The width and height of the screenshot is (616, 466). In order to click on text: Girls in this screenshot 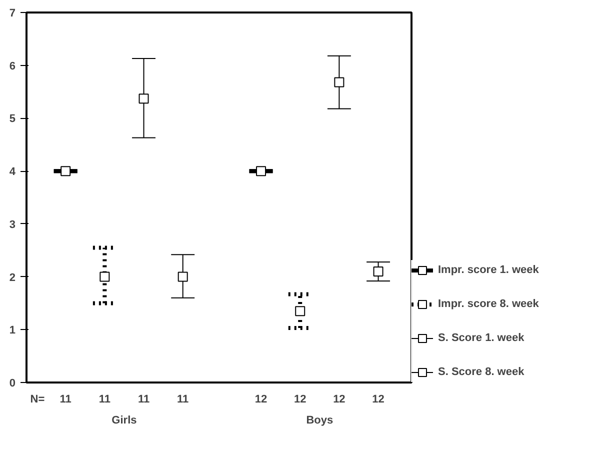, I will do `click(124, 420)`.